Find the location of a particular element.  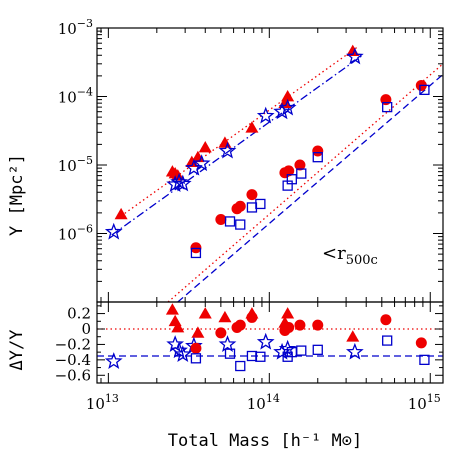

y-tick-label: −0.4 is located at coordinates (73, 360).